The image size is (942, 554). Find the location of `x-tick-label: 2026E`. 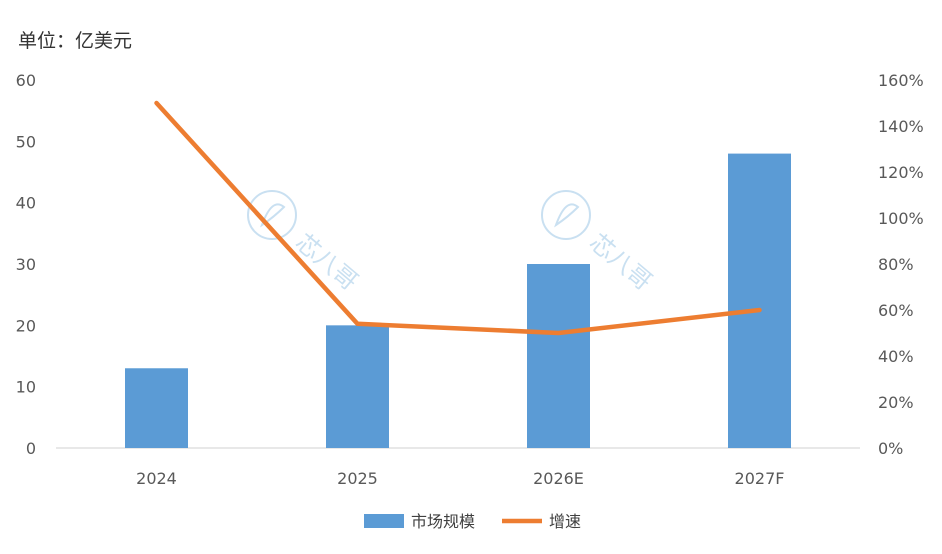

x-tick-label: 2026E is located at coordinates (558, 478).